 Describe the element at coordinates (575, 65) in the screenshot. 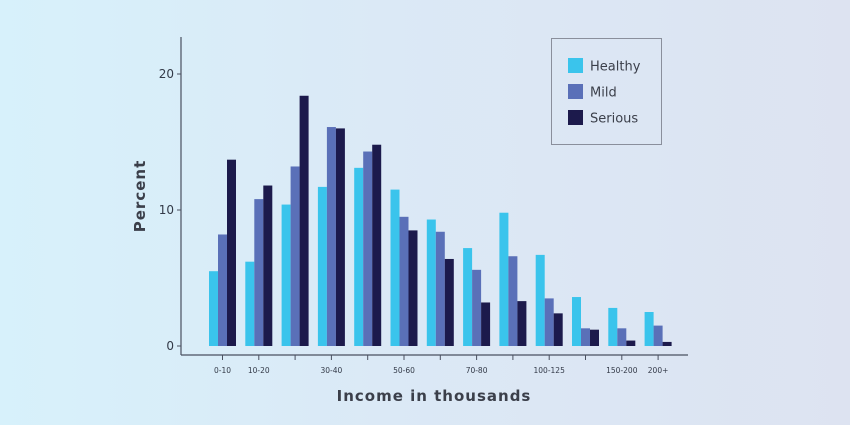

I see `legend-swatch-healthy` at that location.